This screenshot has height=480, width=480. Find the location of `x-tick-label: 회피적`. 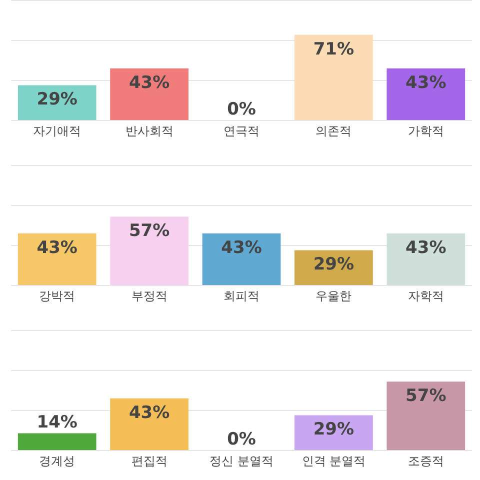

x-tick-label: 회피적 is located at coordinates (242, 296).